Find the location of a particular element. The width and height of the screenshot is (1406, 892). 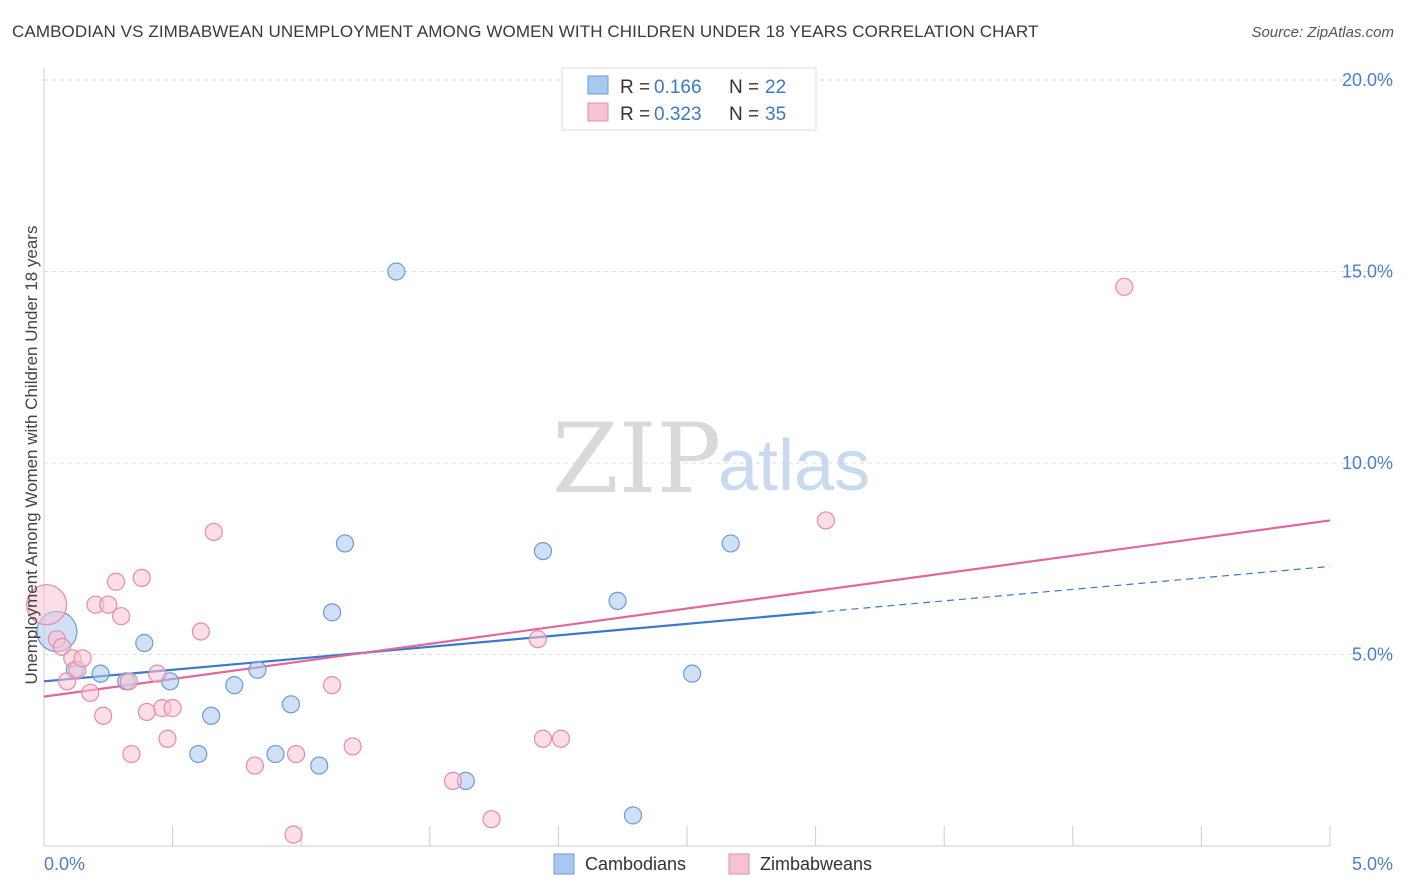

legend-n-value-1: 22 is located at coordinates (775, 87).